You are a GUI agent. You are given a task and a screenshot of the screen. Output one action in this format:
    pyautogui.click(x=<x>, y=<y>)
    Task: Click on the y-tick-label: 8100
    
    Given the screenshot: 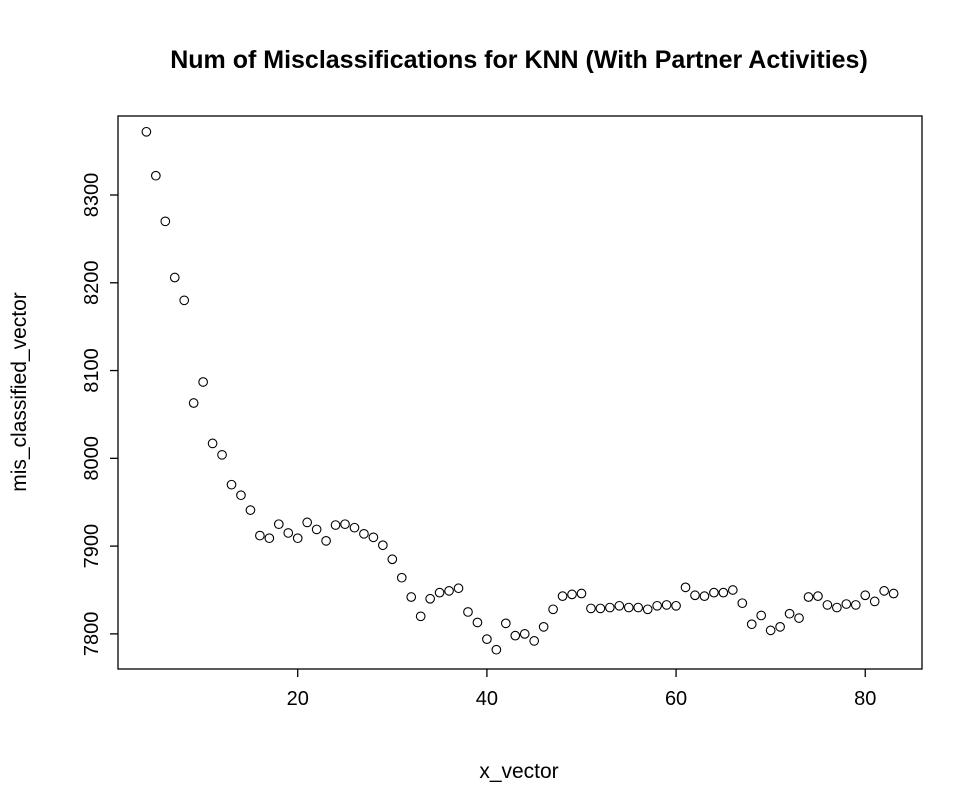 What is the action you would take?
    pyautogui.click(x=92, y=370)
    